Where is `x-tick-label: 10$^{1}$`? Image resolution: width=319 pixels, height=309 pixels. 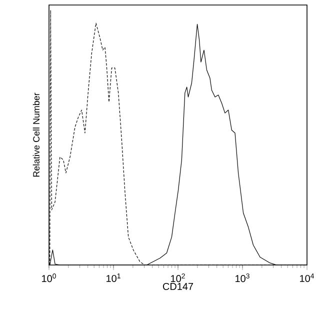
x-tick-label: 10$^{1}$ is located at coordinates (113, 278).